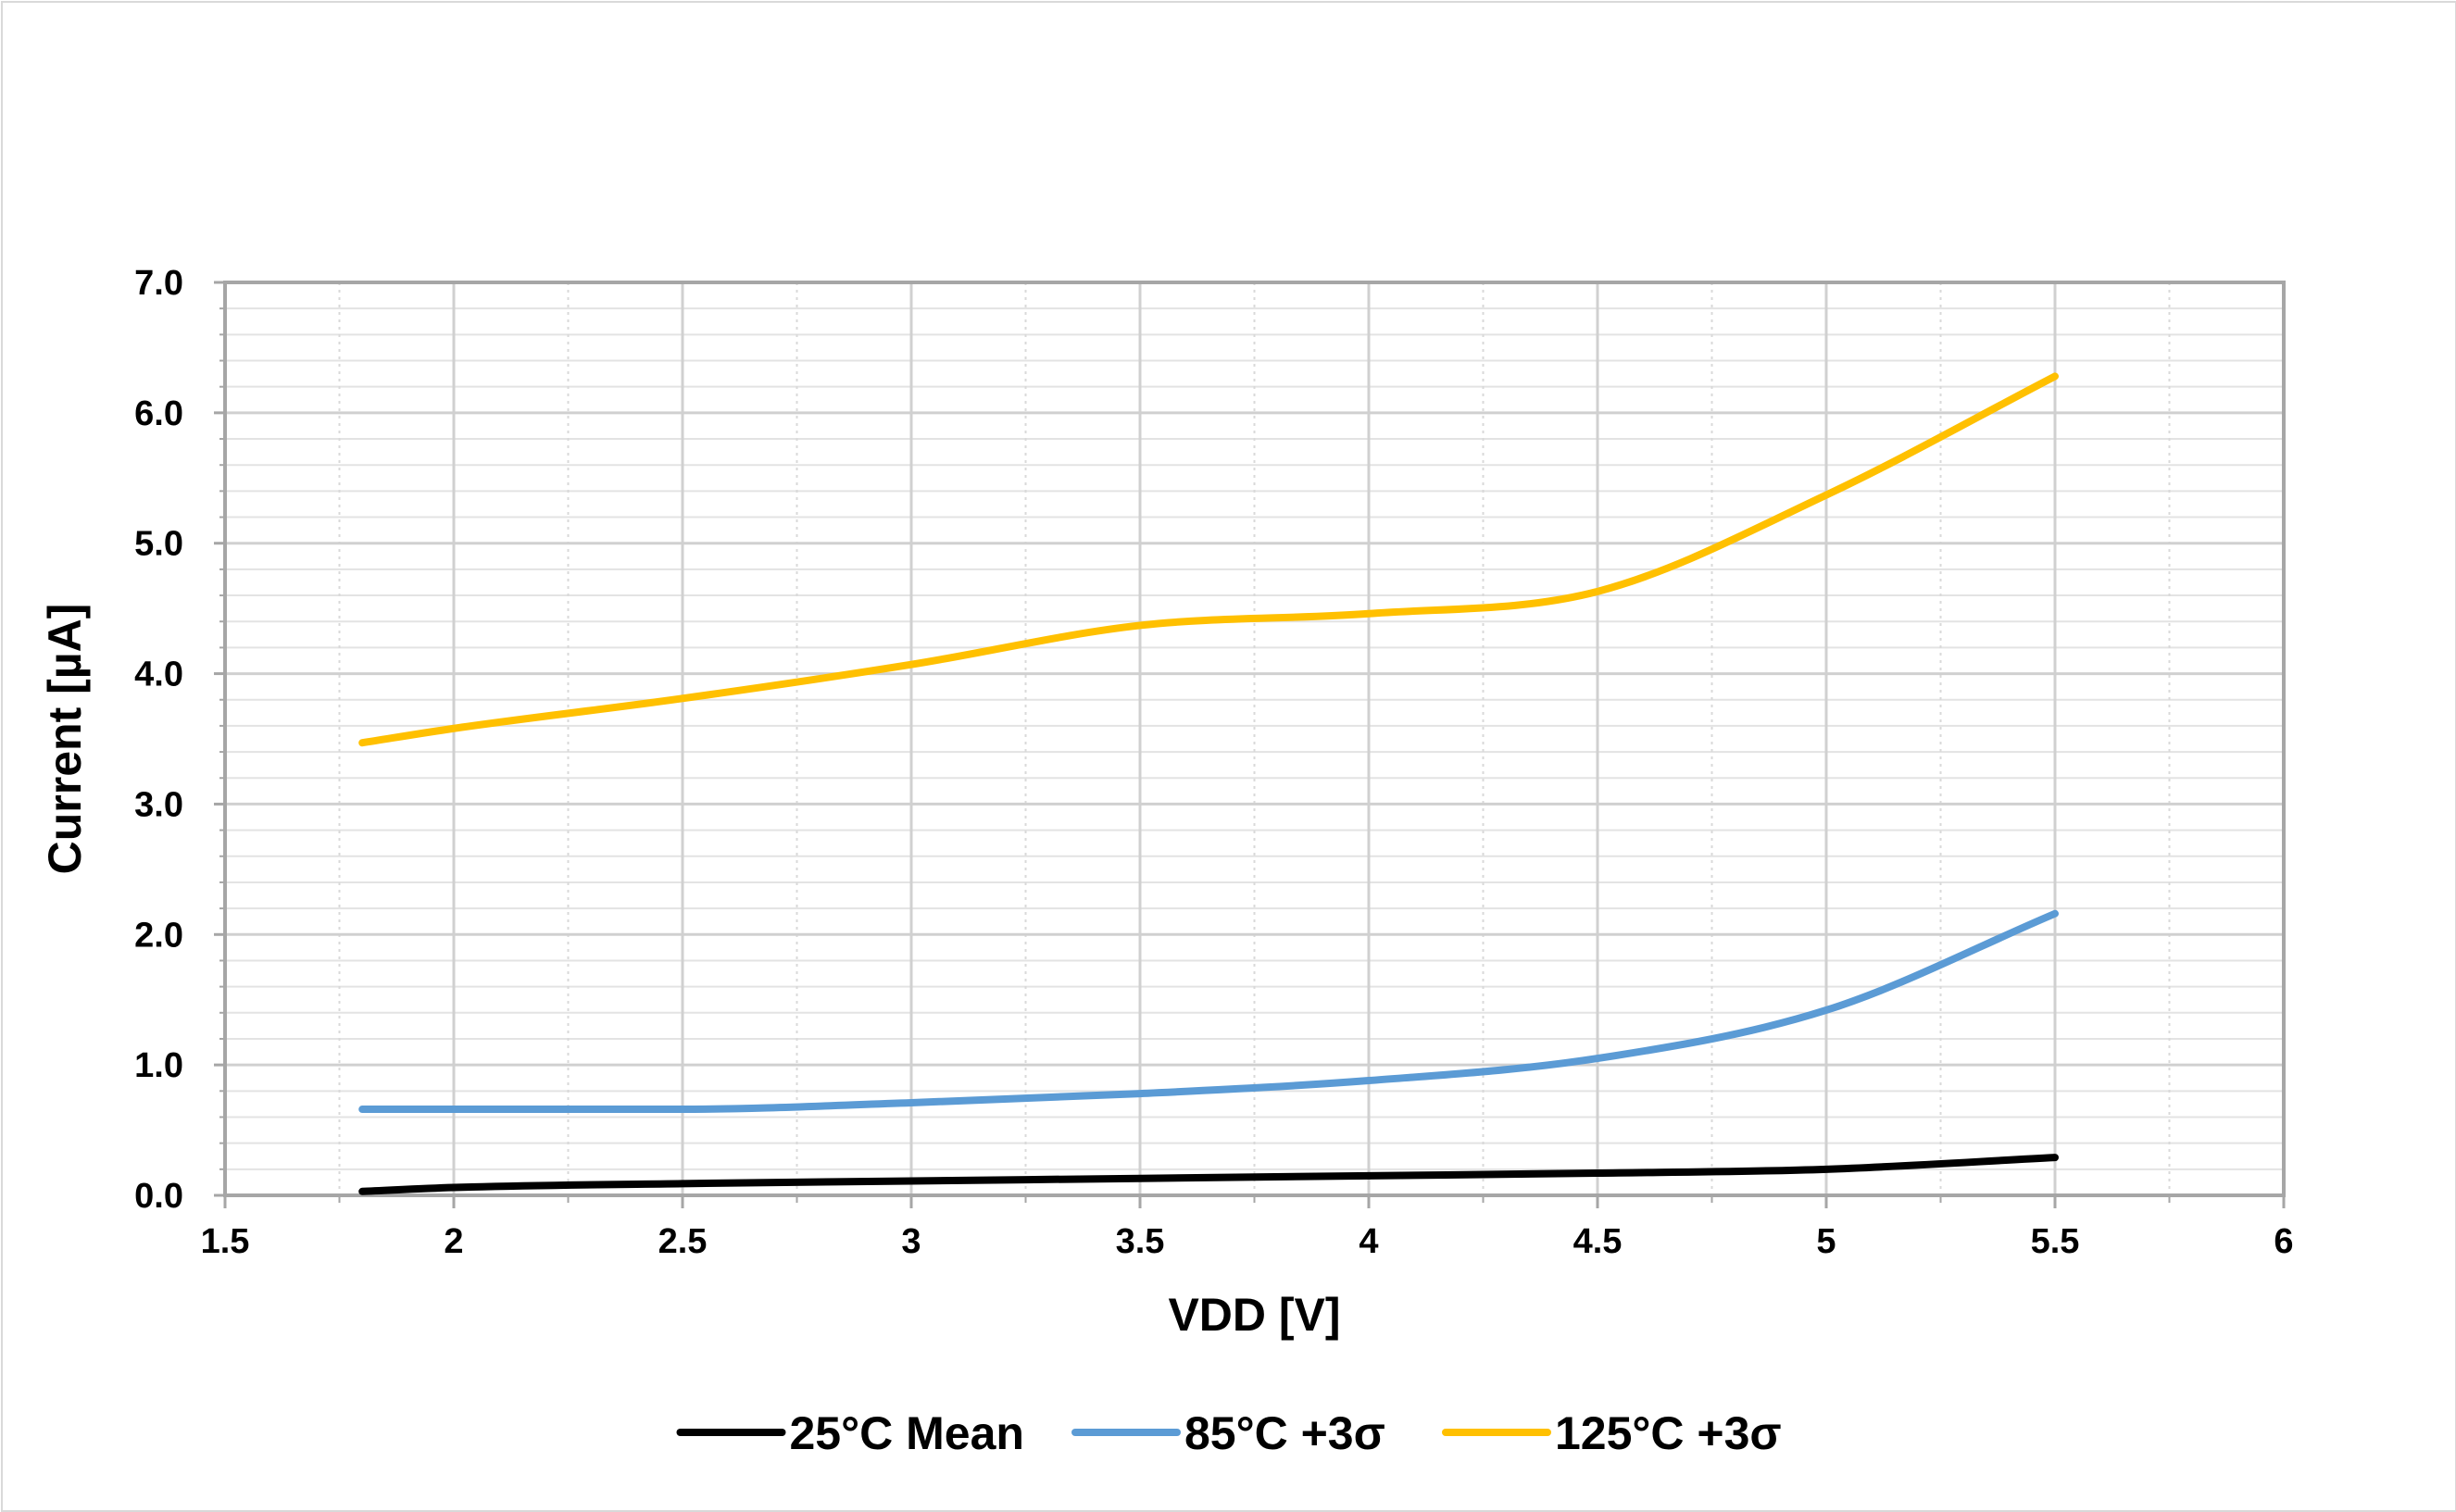 This screenshot has height=1512, width=2456. Describe the element at coordinates (1254, 1315) in the screenshot. I see `x-axis-title: VDD [V]` at that location.